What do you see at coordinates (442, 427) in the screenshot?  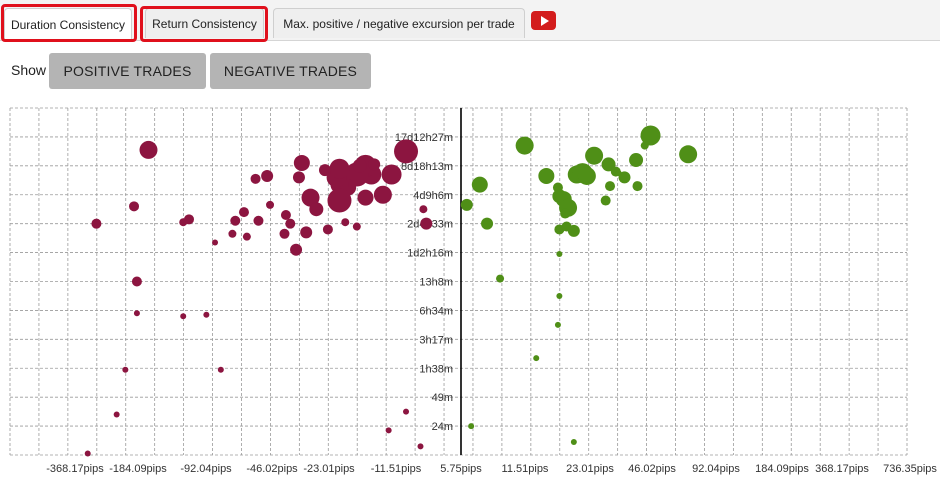 I see `y-tick-label: 24m` at bounding box center [442, 427].